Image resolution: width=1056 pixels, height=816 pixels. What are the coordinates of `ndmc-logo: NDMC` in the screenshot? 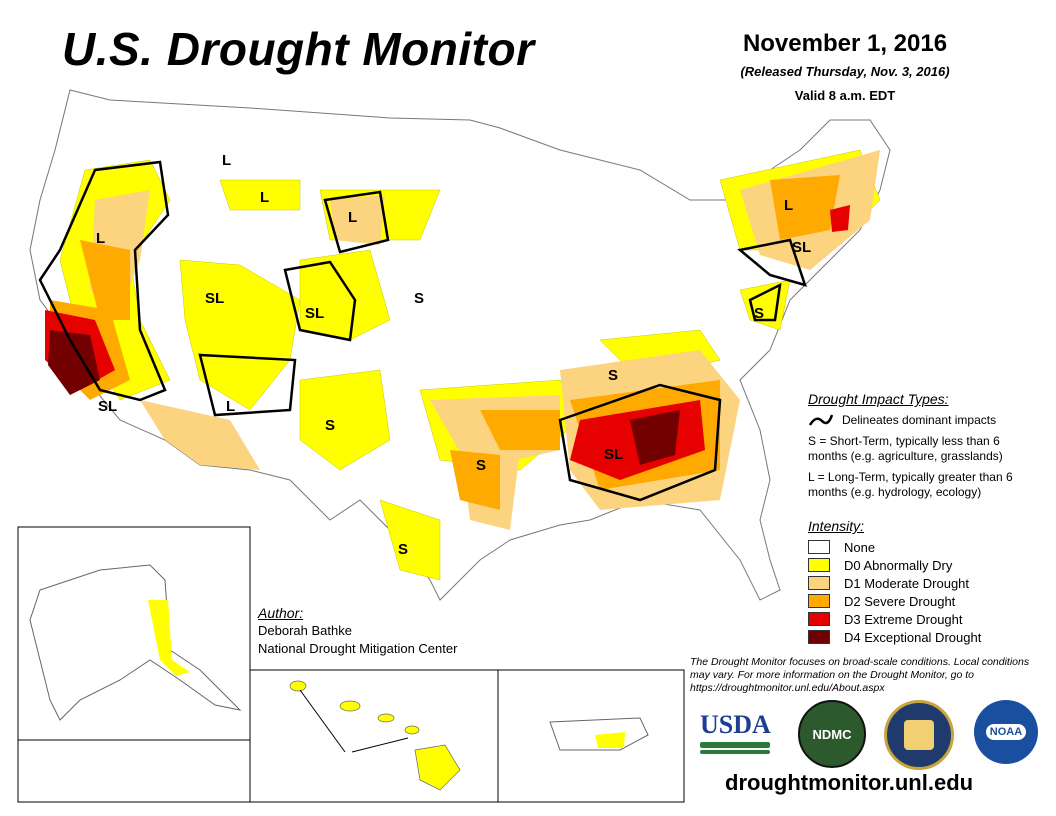 It's located at (832, 734).